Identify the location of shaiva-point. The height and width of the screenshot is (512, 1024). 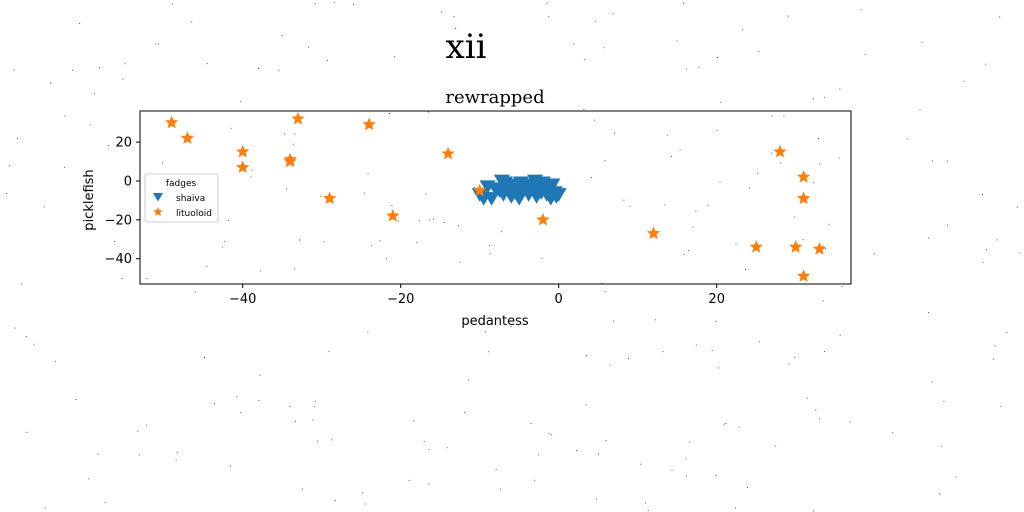
(558, 195).